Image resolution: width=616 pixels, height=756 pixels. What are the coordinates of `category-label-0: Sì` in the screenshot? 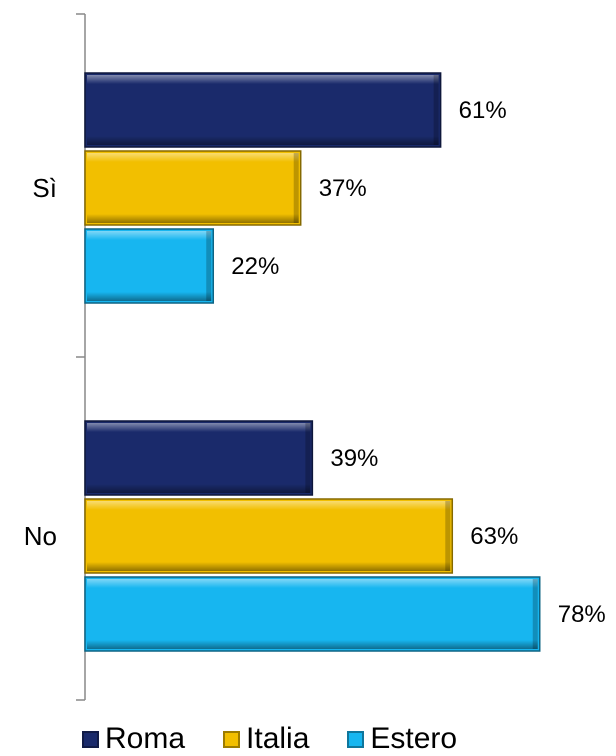 It's located at (44, 188).